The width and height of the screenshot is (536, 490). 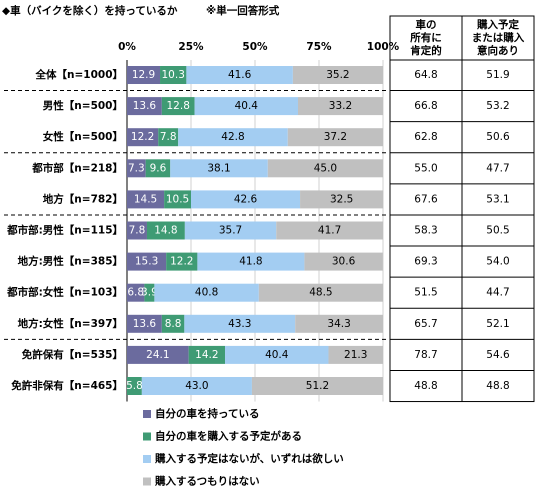 What do you see at coordinates (425, 293) in the screenshot?
I see `table-cell: 51.5` at bounding box center [425, 293].